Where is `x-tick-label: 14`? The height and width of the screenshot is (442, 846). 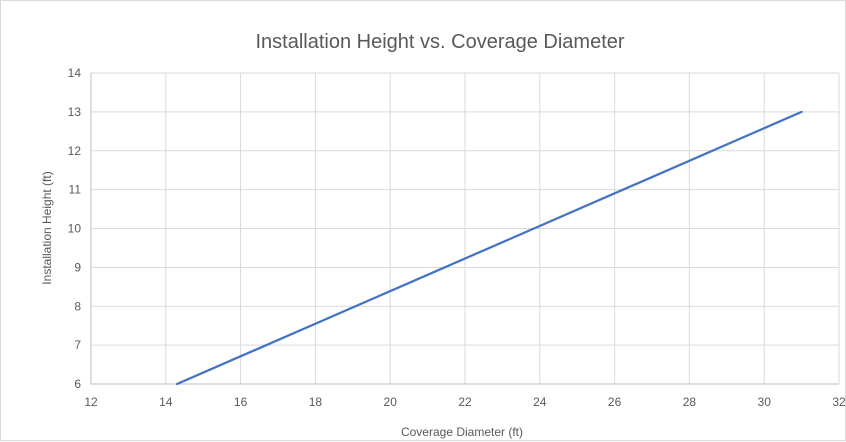 x-tick-label: 14 is located at coordinates (166, 402).